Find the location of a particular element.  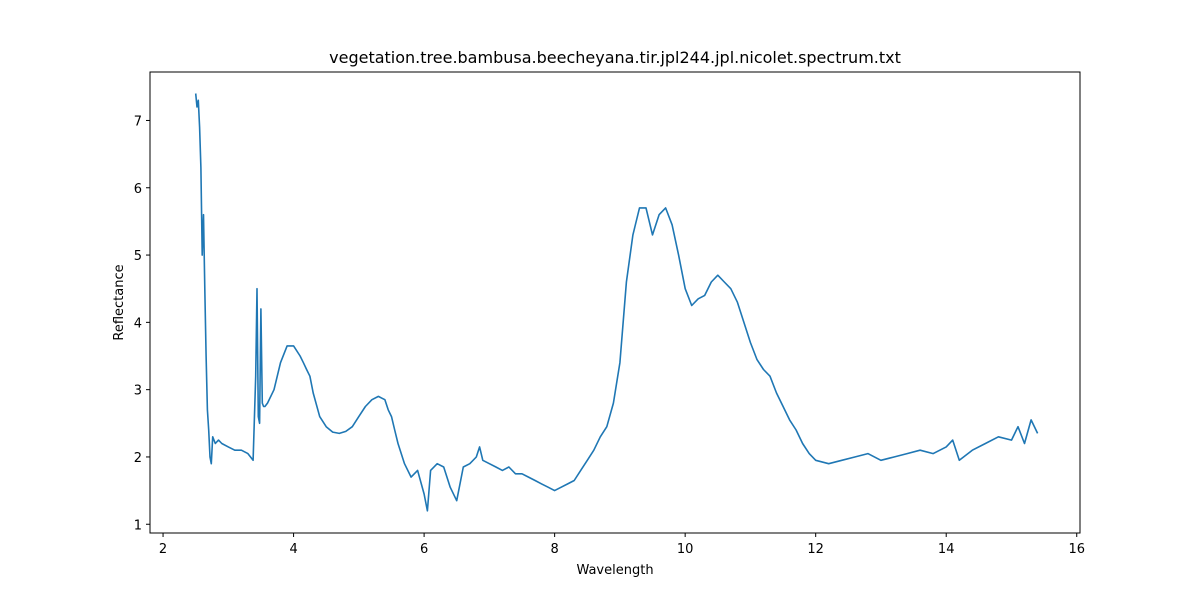

x-axis-ticks: 2 4 6 8 10 12 14 16 is located at coordinates (622, 545).